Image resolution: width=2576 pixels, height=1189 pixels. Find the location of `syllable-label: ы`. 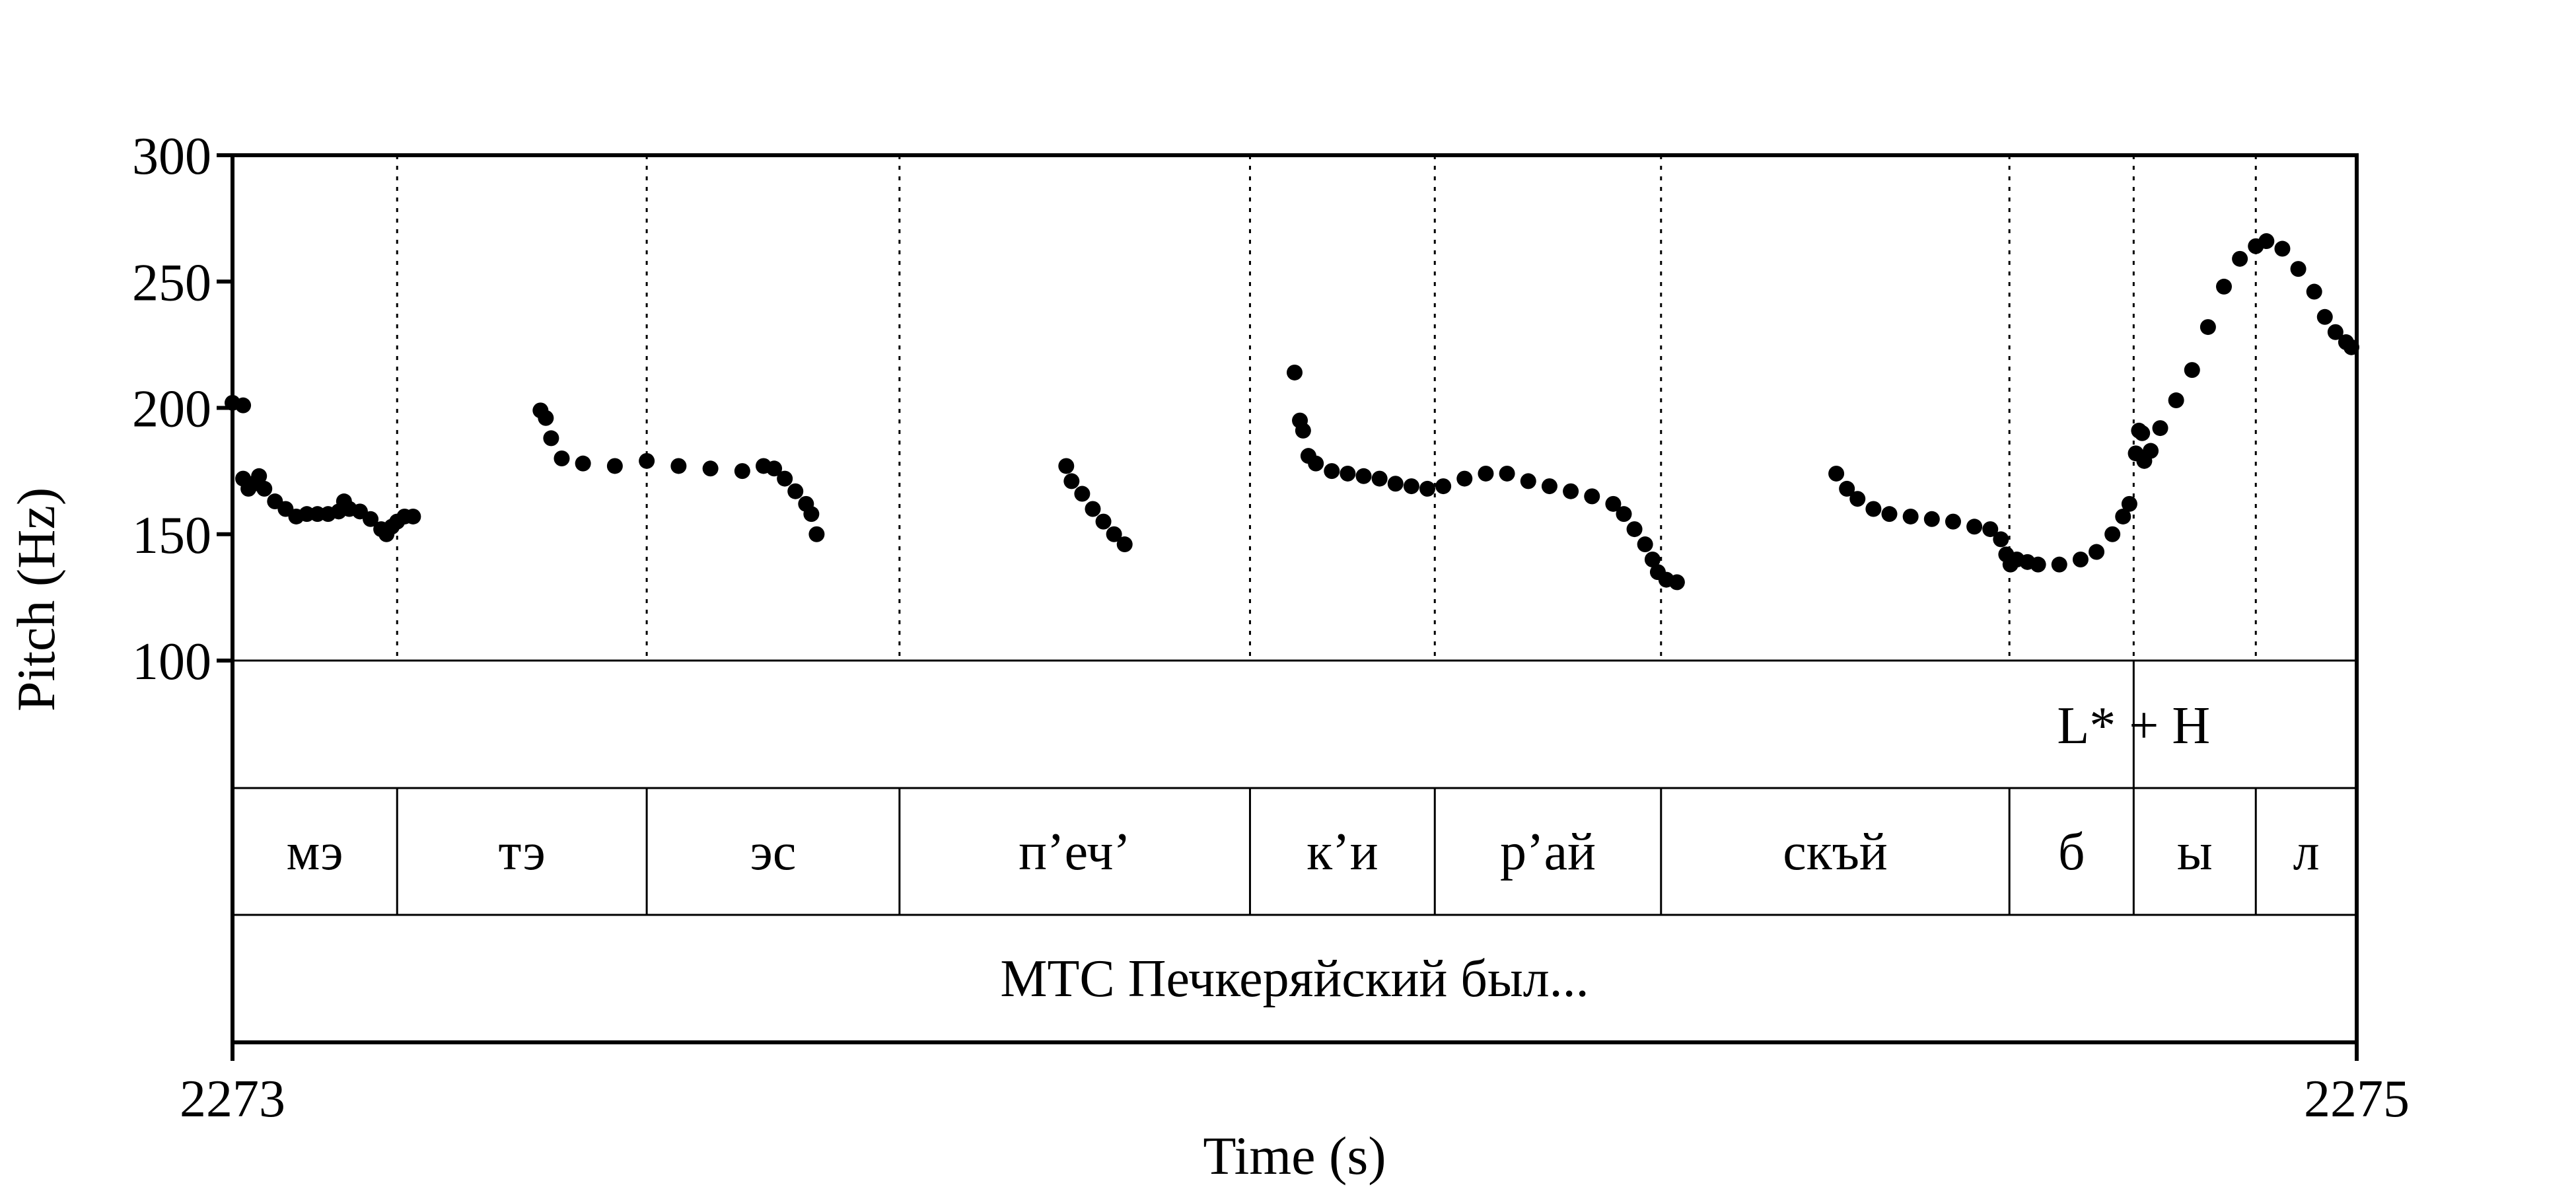

syllable-label: ы is located at coordinates (2195, 852).